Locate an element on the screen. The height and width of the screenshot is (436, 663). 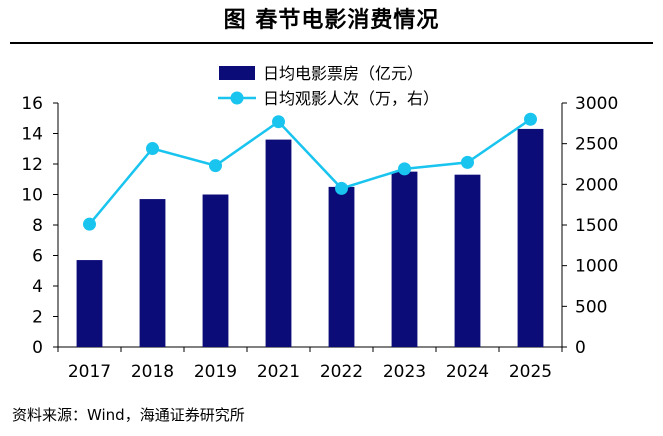
right-tick-label: 1000 is located at coordinates (596, 267).